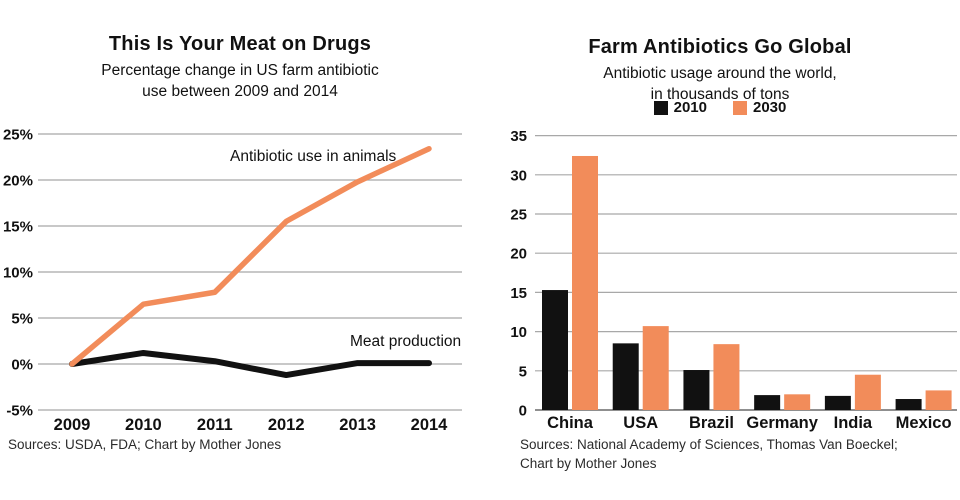  Describe the element at coordinates (18, 227) in the screenshot. I see `y-axis-tick-label: 15%` at that location.